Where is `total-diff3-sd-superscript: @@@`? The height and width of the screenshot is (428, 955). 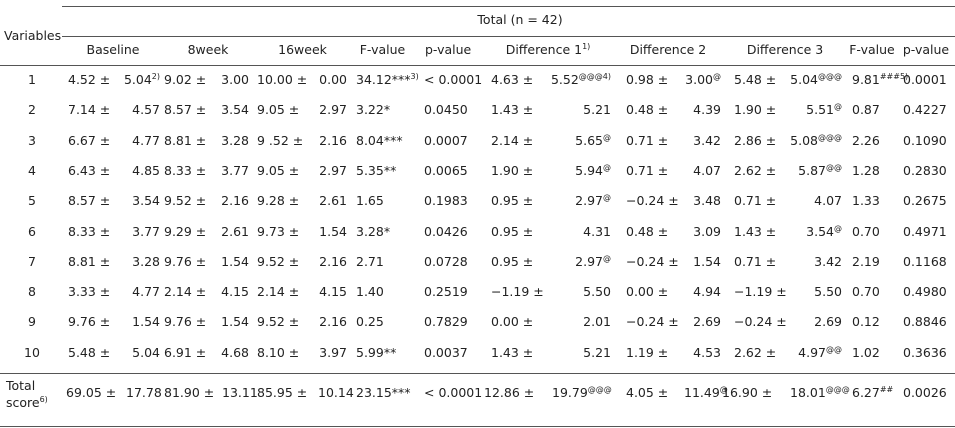
total-diff3-sd-superscript: @@@ is located at coordinates (837, 389).